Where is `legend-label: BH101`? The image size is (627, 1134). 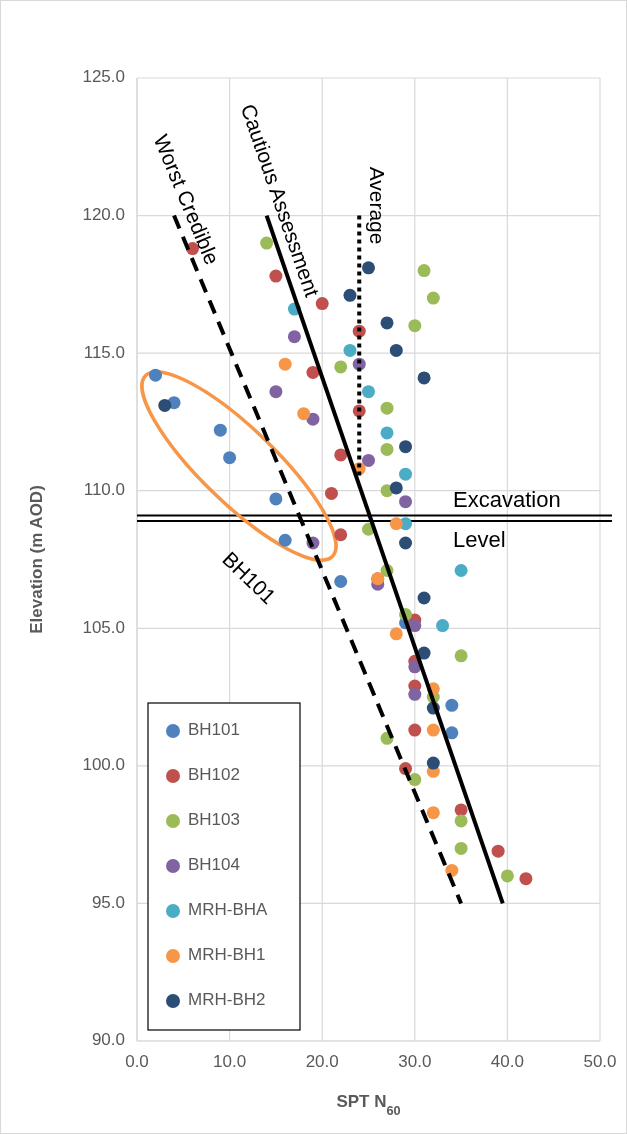
legend-label: BH101 is located at coordinates (214, 730).